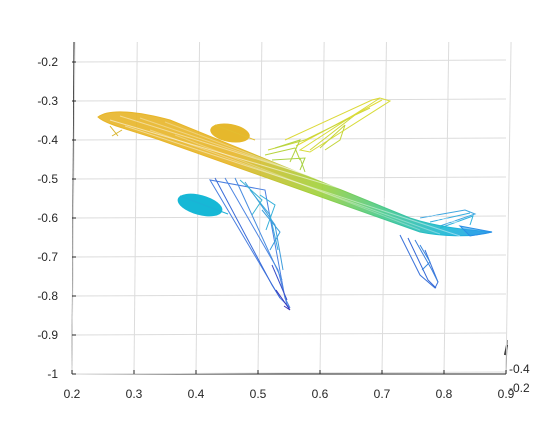 This screenshot has height=425, width=560. What do you see at coordinates (519, 369) in the screenshot?
I see `z-tick-label: -0.4` at bounding box center [519, 369].